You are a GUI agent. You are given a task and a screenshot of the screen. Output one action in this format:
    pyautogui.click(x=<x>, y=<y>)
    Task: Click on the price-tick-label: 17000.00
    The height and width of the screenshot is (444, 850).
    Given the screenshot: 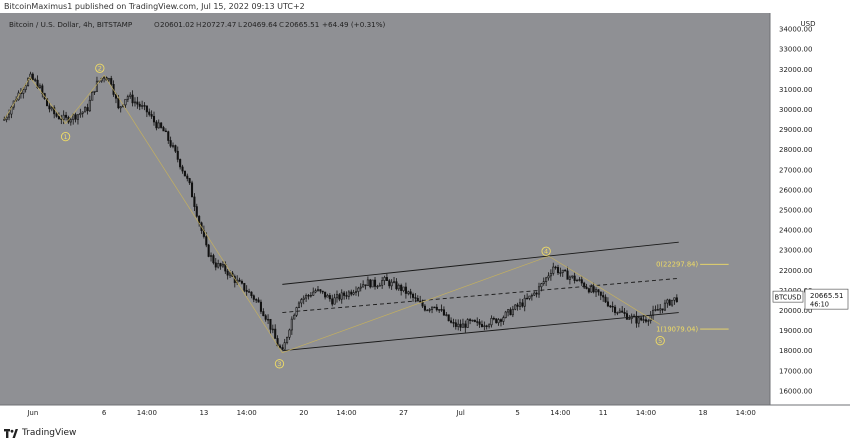 What is the action you would take?
    pyautogui.click(x=795, y=371)
    